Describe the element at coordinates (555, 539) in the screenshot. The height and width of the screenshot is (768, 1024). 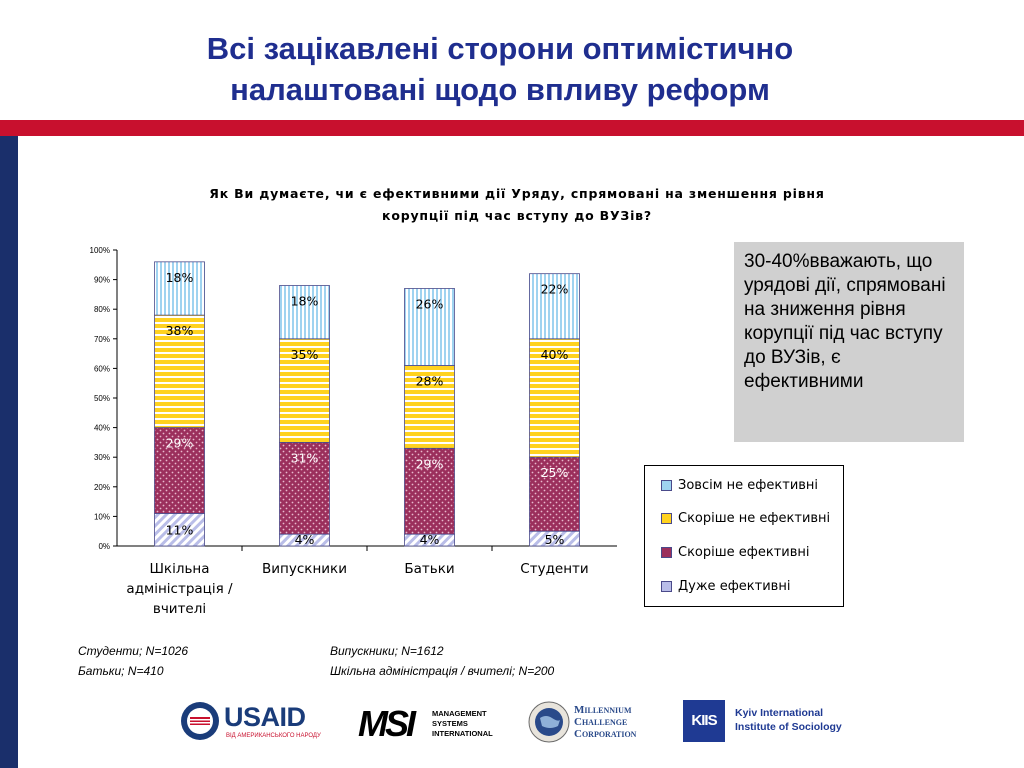
I see `data-label: 5%` at that location.